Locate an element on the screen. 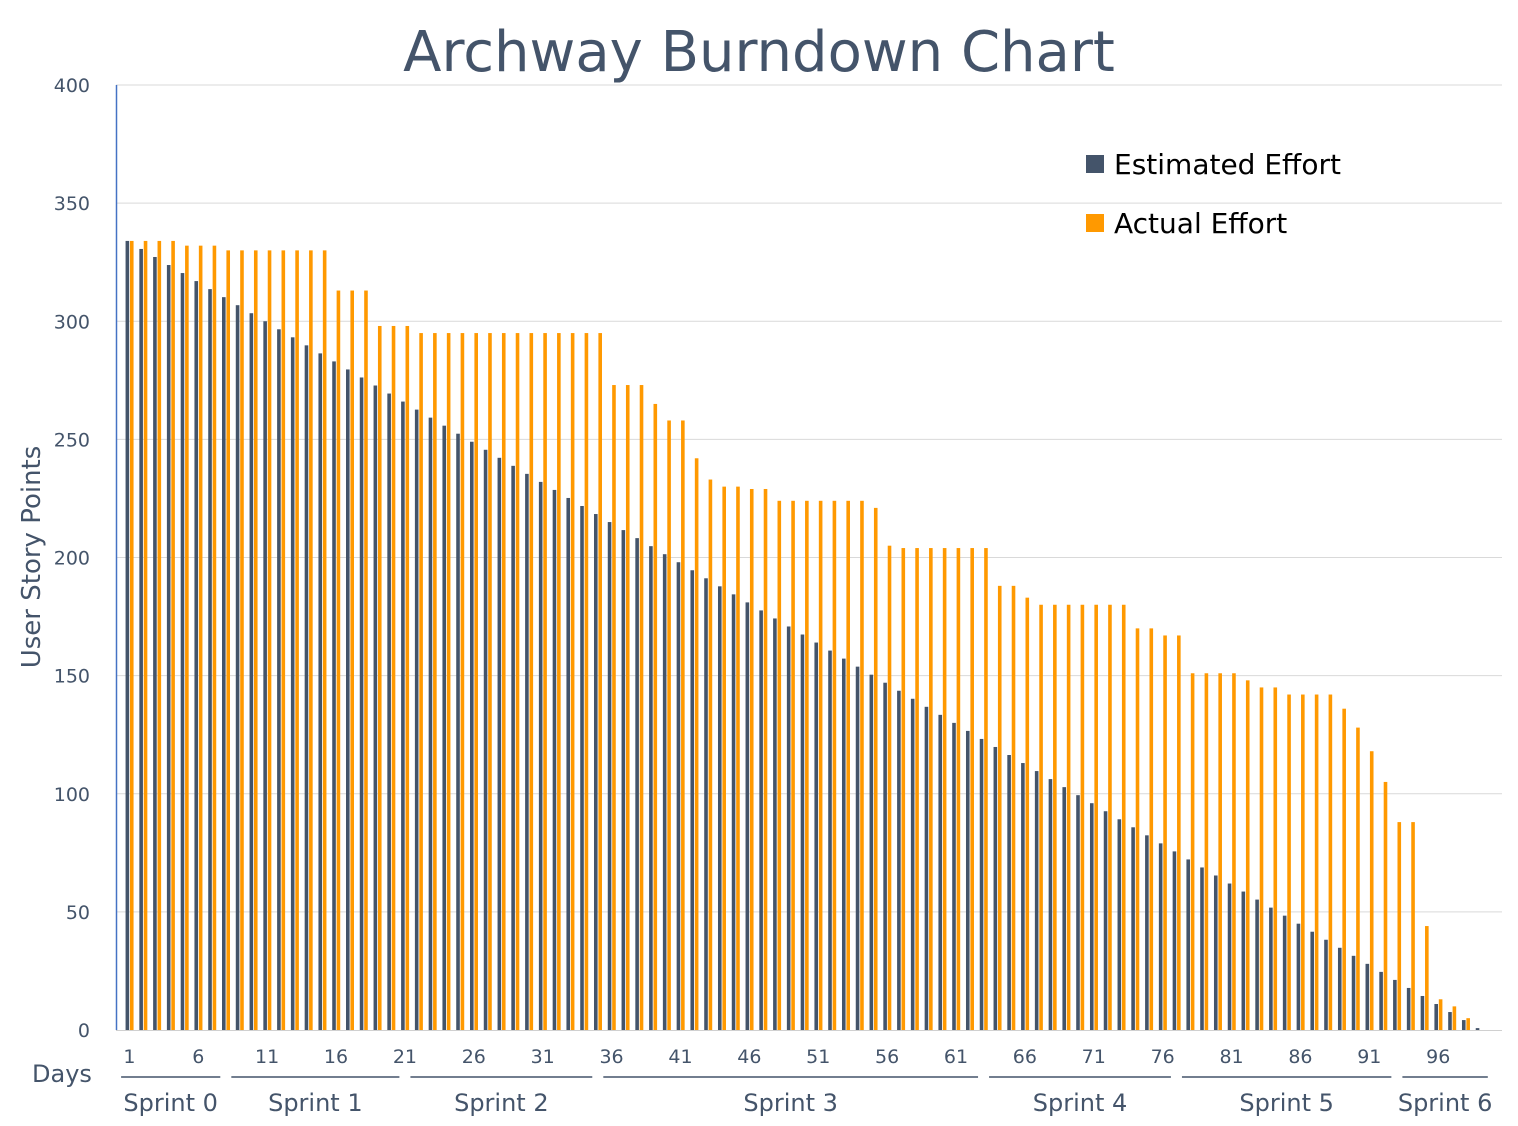 This screenshot has width=1518, height=1126. legend-label-estimated: Estimated Effort is located at coordinates (1227, 164).